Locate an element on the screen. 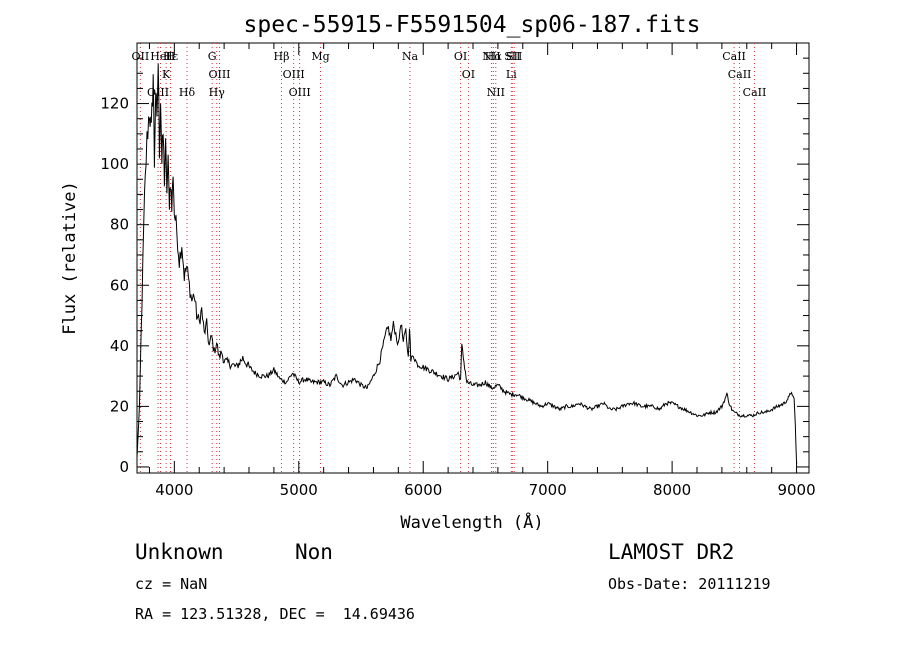 Image resolution: width=900 pixels, height=650 pixels. line-marker-label-12: OIII is located at coordinates (300, 92).